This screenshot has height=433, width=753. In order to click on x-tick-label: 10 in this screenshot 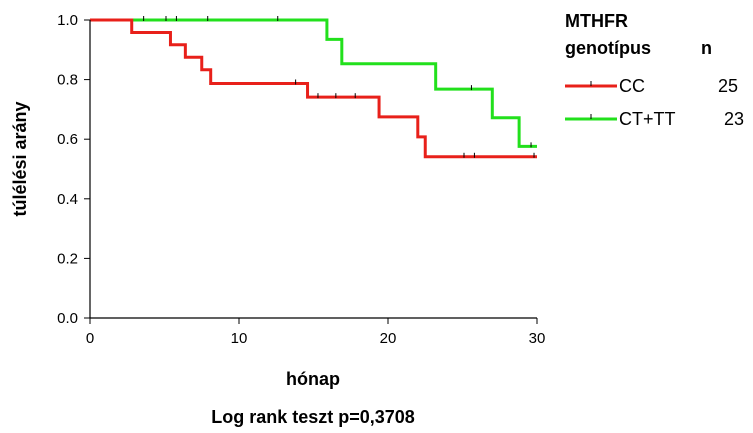, I will do `click(239, 338)`.